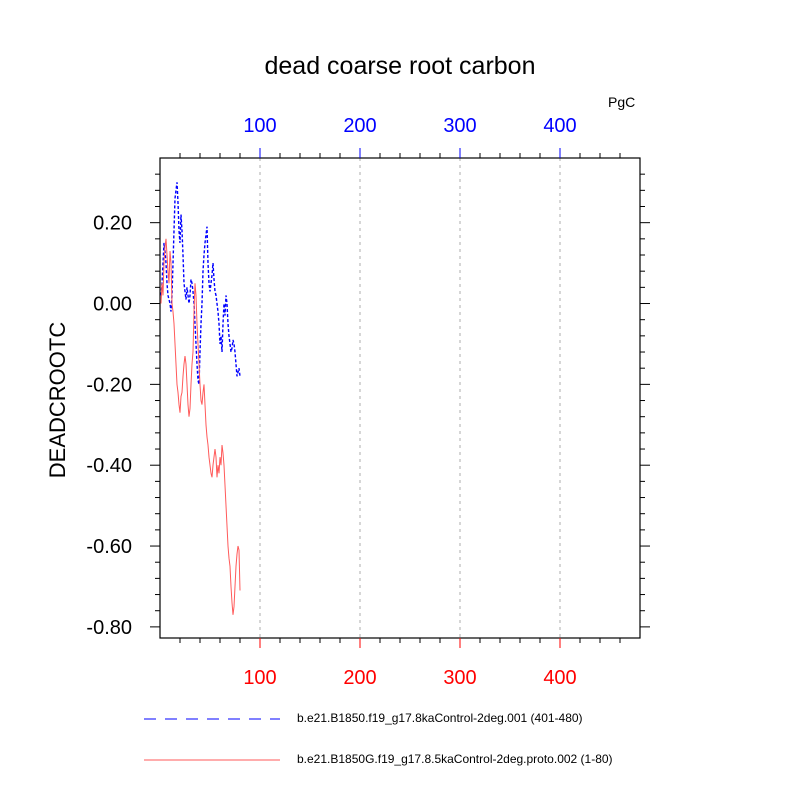 This screenshot has width=800, height=800. I want to click on y-tick-label: -0.40, so click(109, 466).